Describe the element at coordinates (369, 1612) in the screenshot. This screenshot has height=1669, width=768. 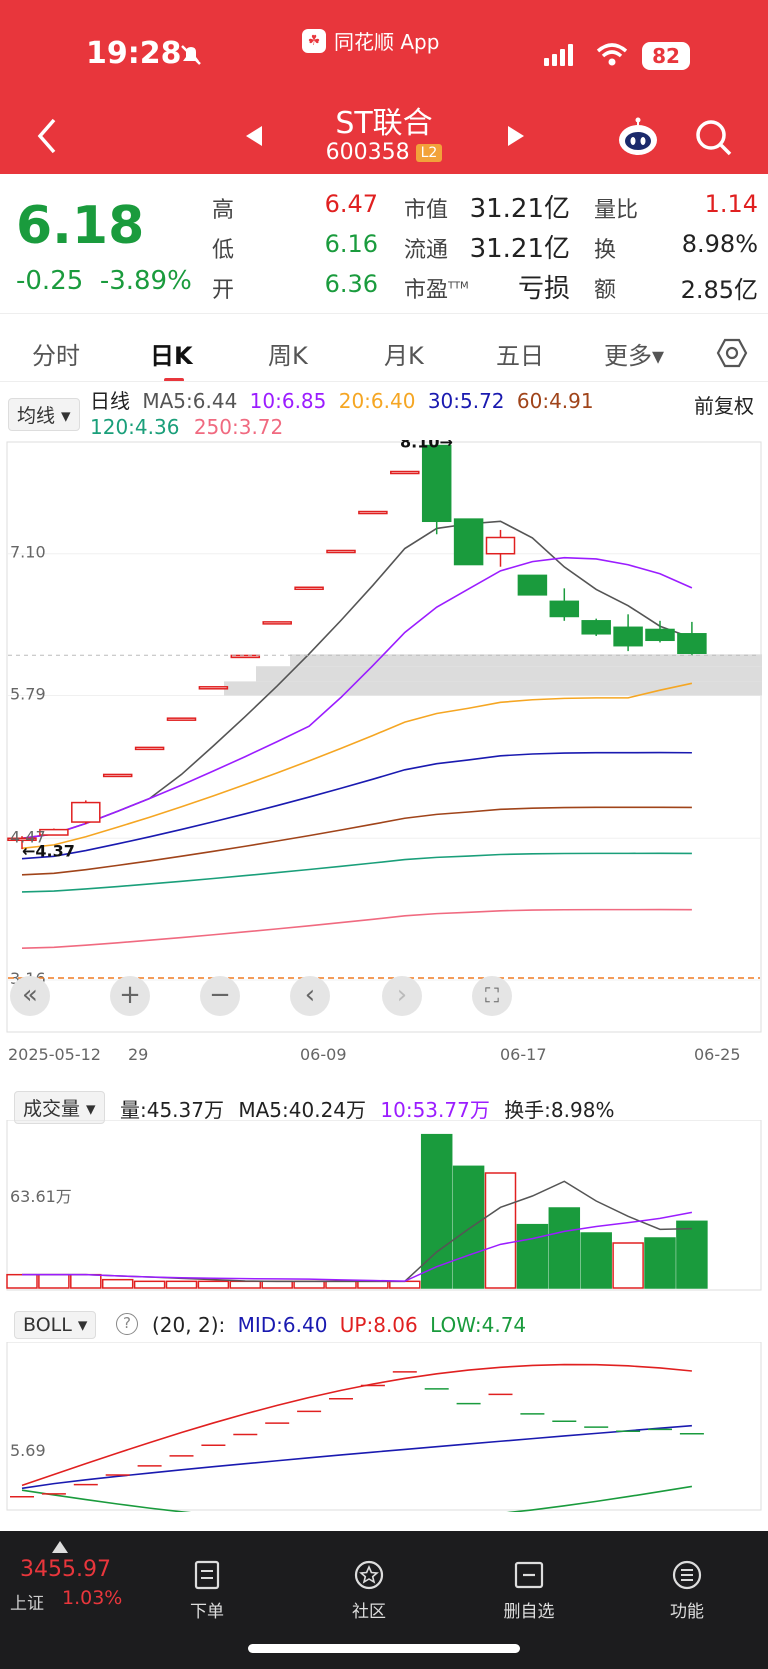
I see `nav-community-label: 社区` at that location.